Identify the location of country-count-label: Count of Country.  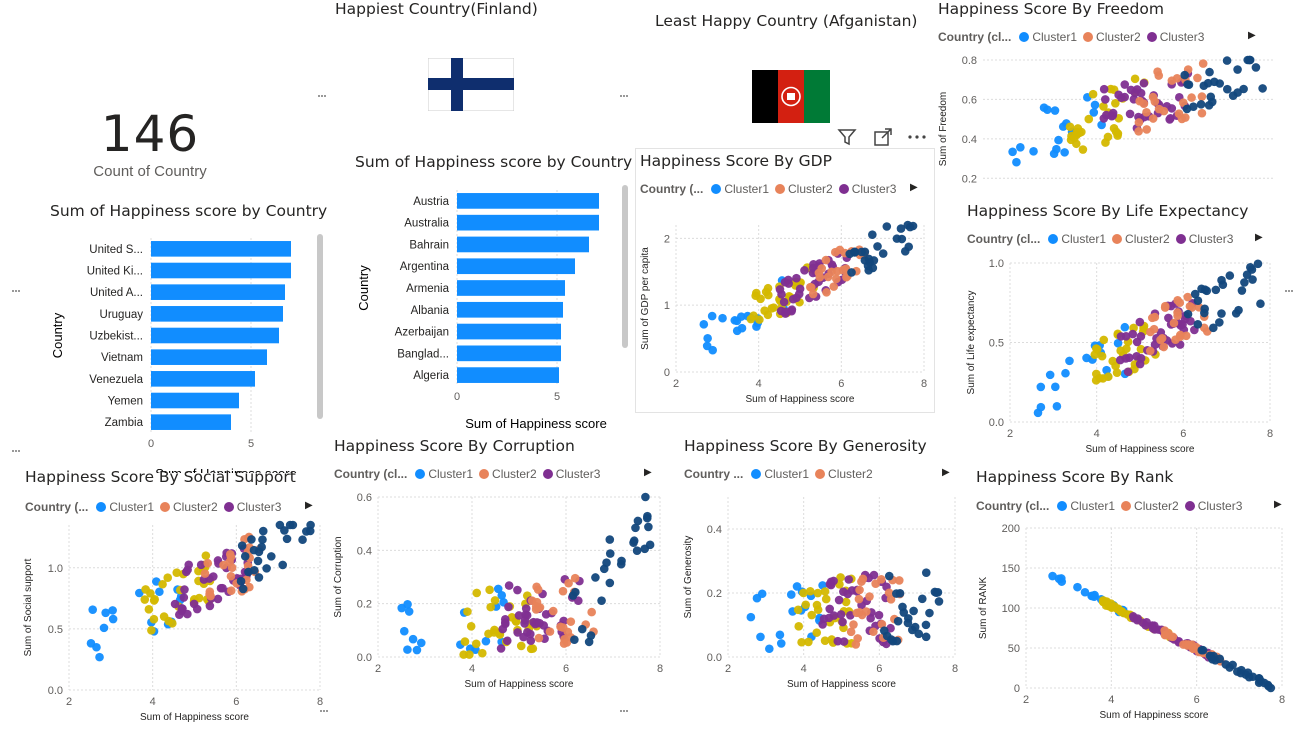
(150, 171).